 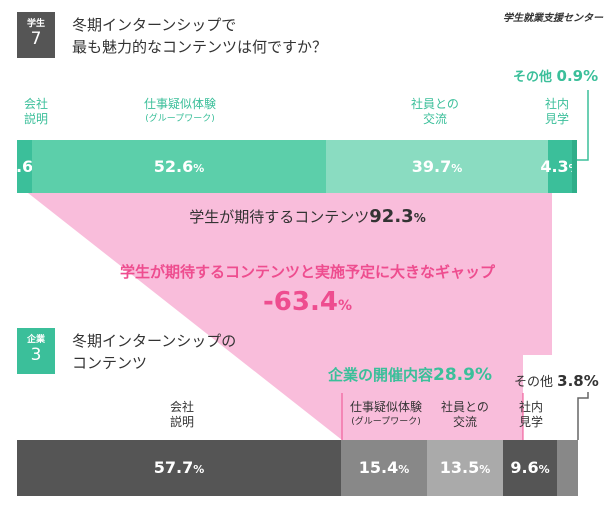 I want to click on company-bar-value-0: 57.7%, so click(x=179, y=467).